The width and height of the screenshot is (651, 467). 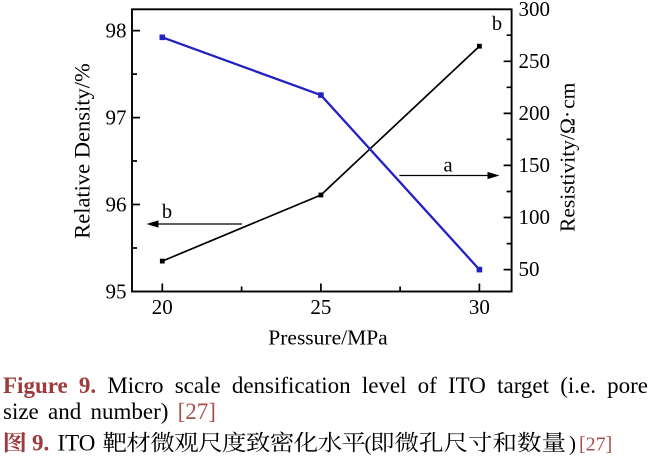 What do you see at coordinates (320, 307) in the screenshot?
I see `svg-text: 25` at bounding box center [320, 307].